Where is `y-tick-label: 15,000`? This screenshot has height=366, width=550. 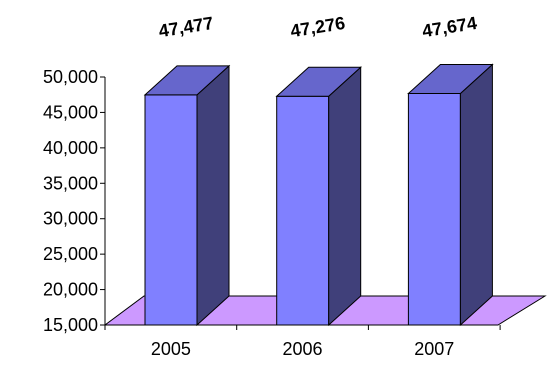 y-tick-label: 15,000 is located at coordinates (70, 325).